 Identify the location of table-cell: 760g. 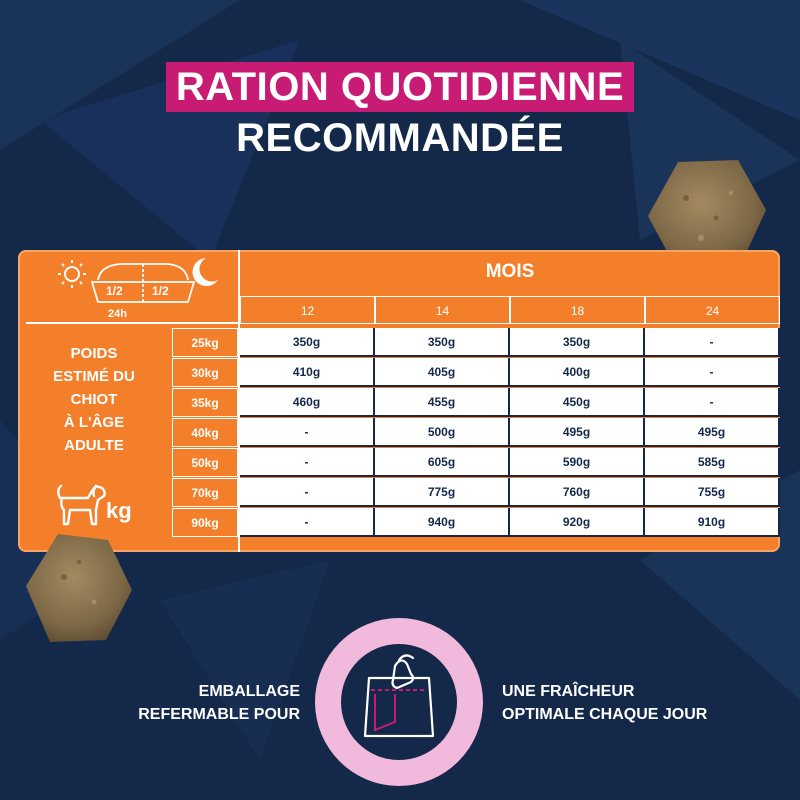
(577, 492).